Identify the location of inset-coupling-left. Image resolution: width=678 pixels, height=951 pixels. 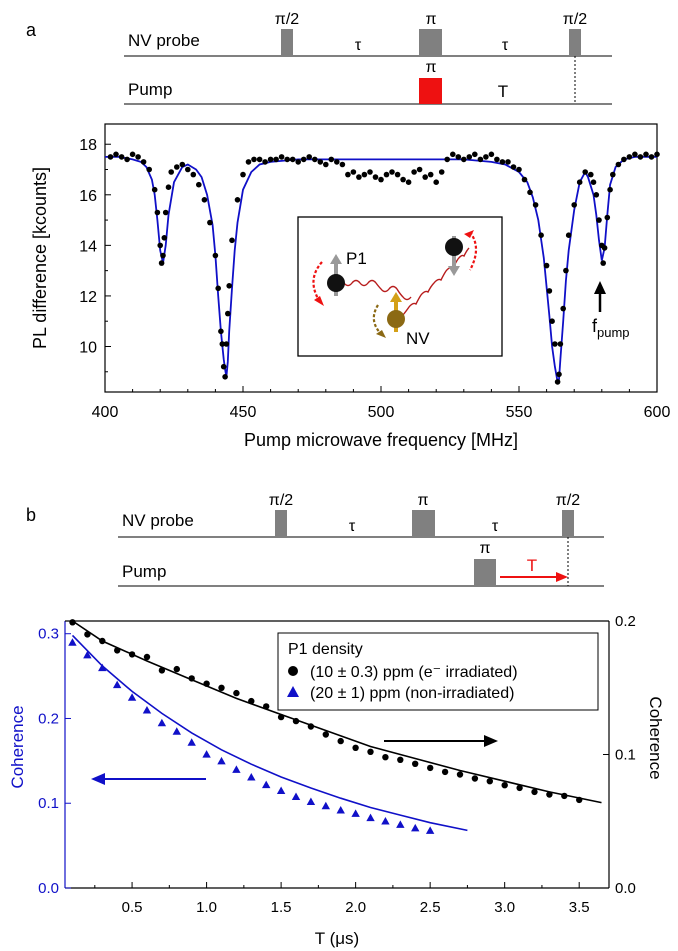
(373, 290).